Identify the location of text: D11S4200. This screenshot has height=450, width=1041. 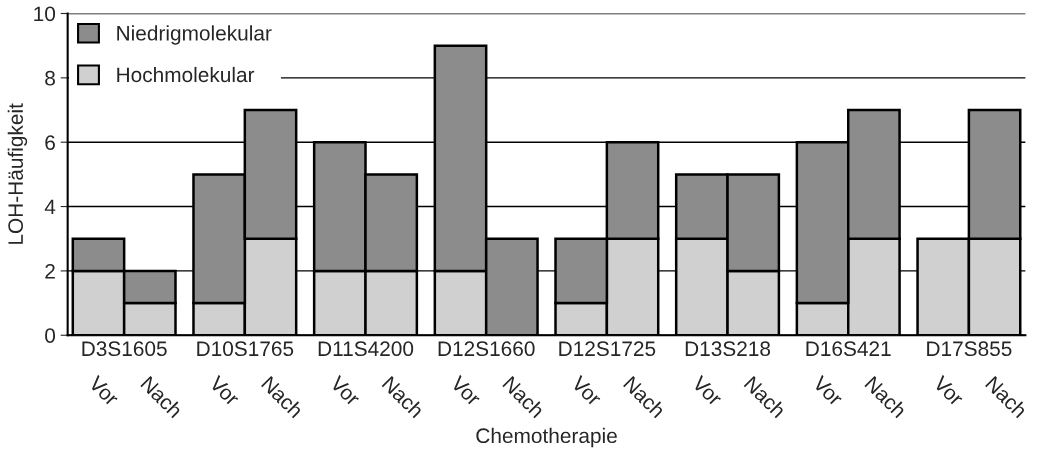
(366, 349).